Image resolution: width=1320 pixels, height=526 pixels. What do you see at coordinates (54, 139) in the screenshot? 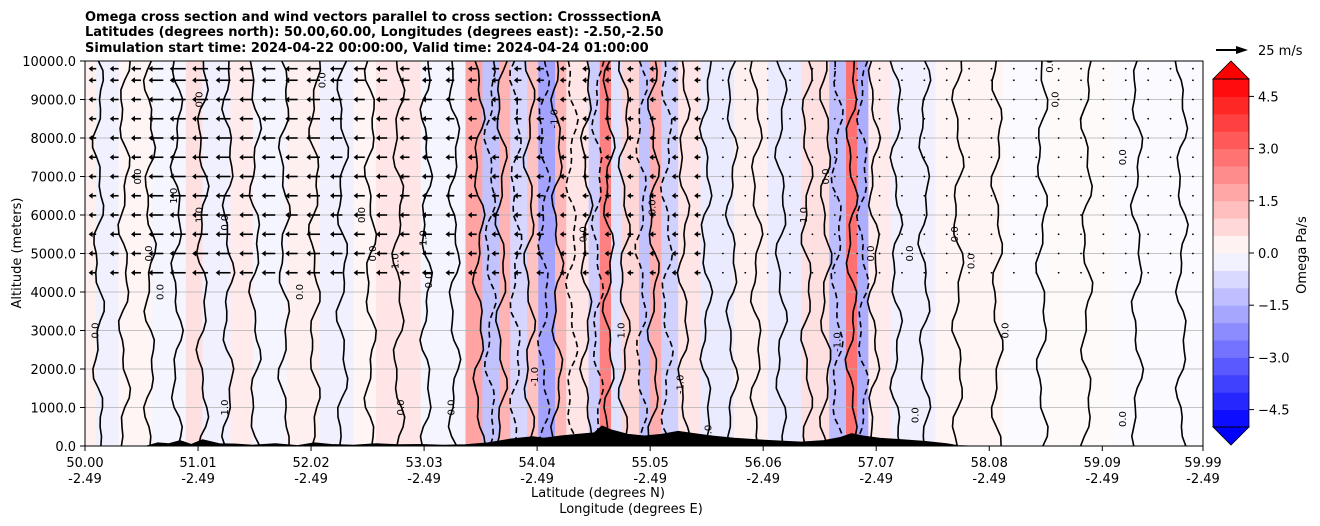
I see `y-tick-label: 8000.0` at bounding box center [54, 139].